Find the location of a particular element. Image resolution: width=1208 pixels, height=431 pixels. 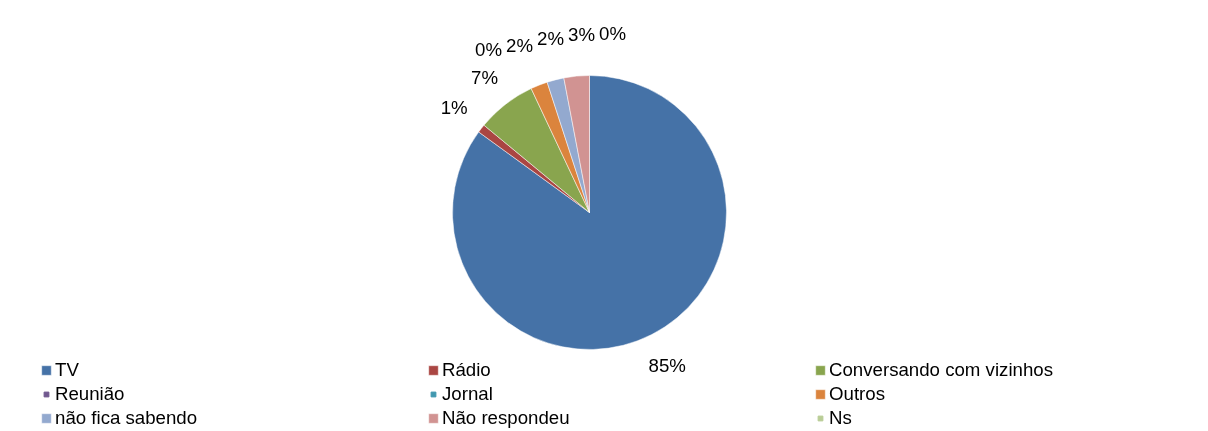

legend-label: Jornal is located at coordinates (468, 394).